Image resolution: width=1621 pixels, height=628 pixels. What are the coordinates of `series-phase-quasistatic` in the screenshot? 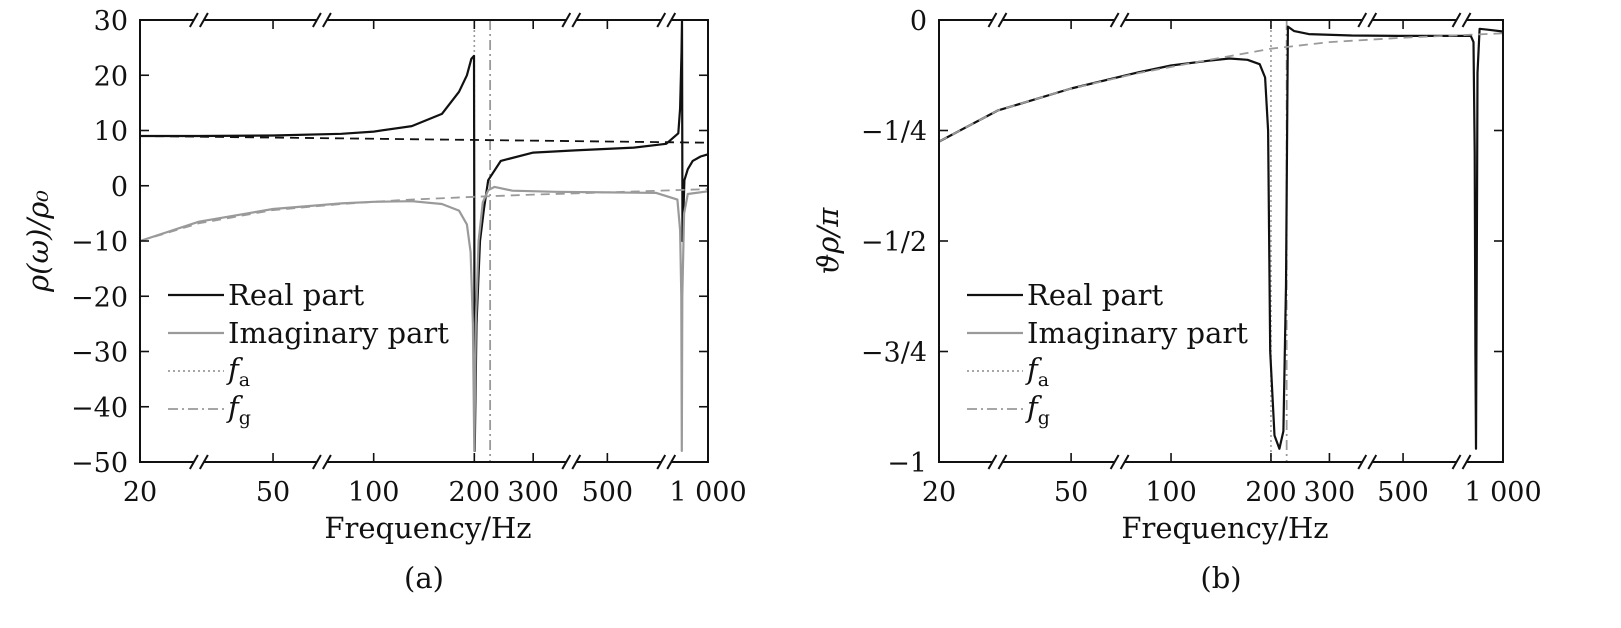 It's located at (1221, 87).